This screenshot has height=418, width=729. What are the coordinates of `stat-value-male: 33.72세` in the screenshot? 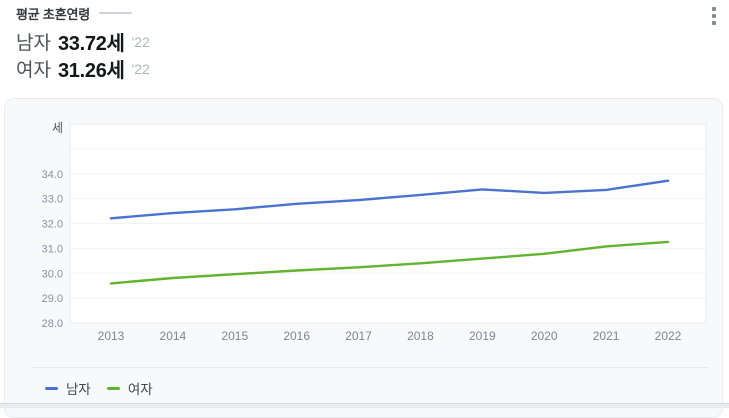 It's located at (91, 44).